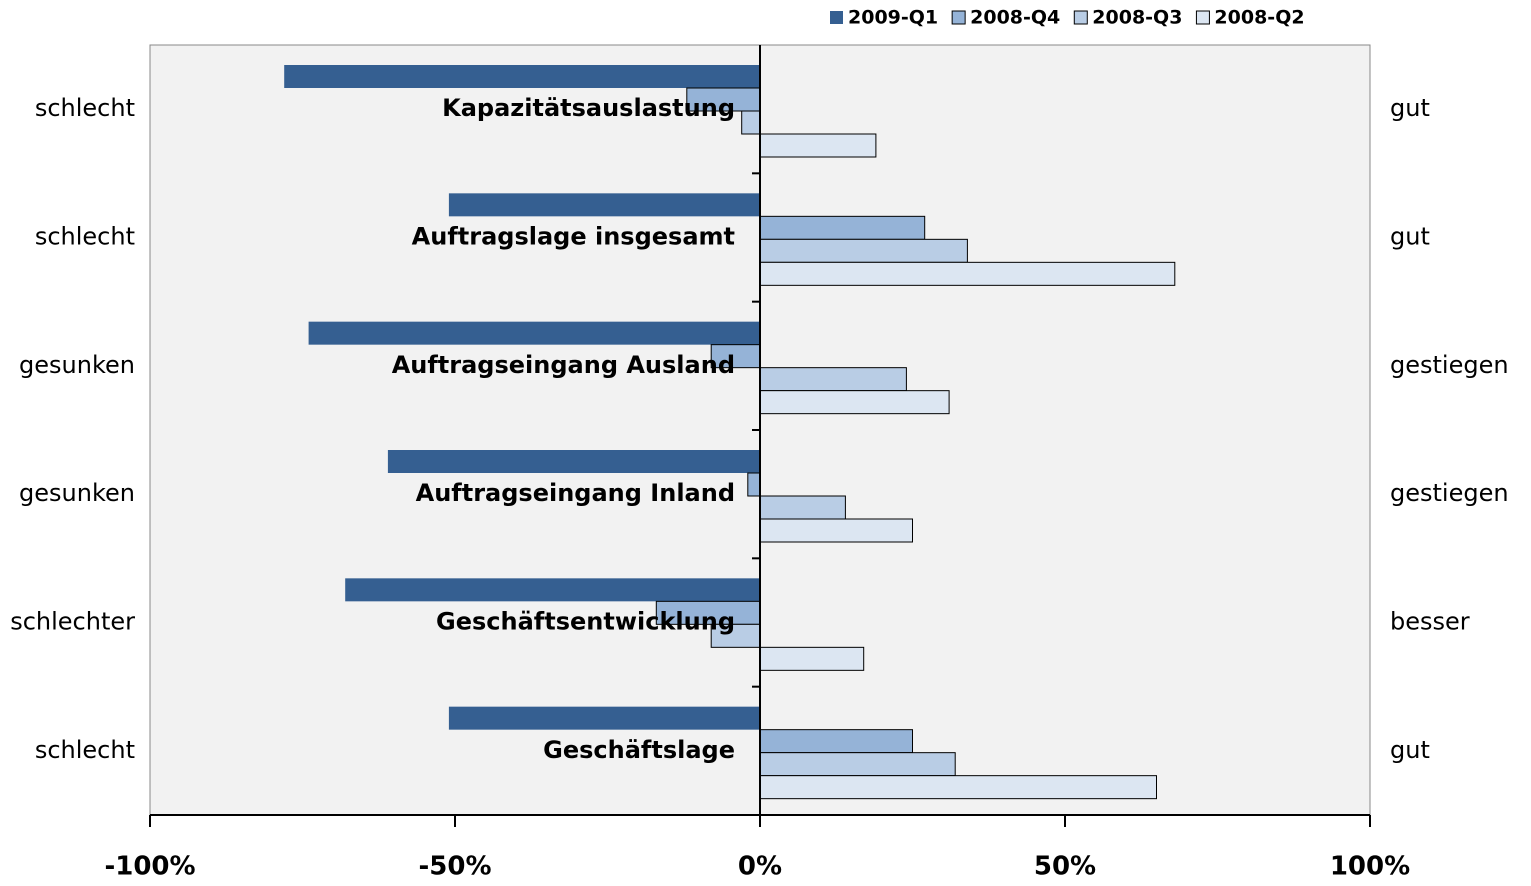 The height and width of the screenshot is (886, 1531). I want to click on legend-label: 2008-Q2, so click(1259, 18).